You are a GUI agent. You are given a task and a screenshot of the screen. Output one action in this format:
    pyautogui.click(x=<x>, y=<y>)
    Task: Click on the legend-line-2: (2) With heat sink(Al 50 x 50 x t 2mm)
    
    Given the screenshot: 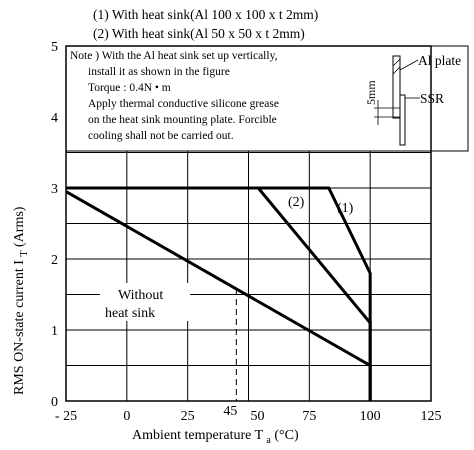 What is the action you would take?
    pyautogui.click(x=199, y=33)
    